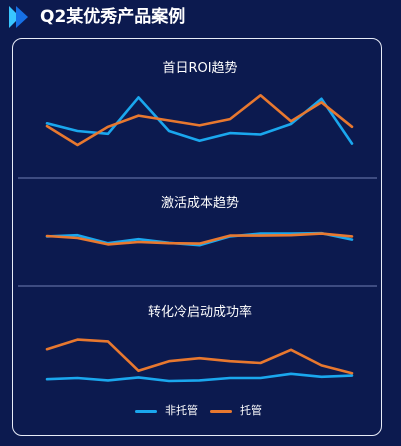 Image resolution: width=401 pixels, height=446 pixels. I want to click on chart-title: 首日ROI趋势, so click(199, 68).